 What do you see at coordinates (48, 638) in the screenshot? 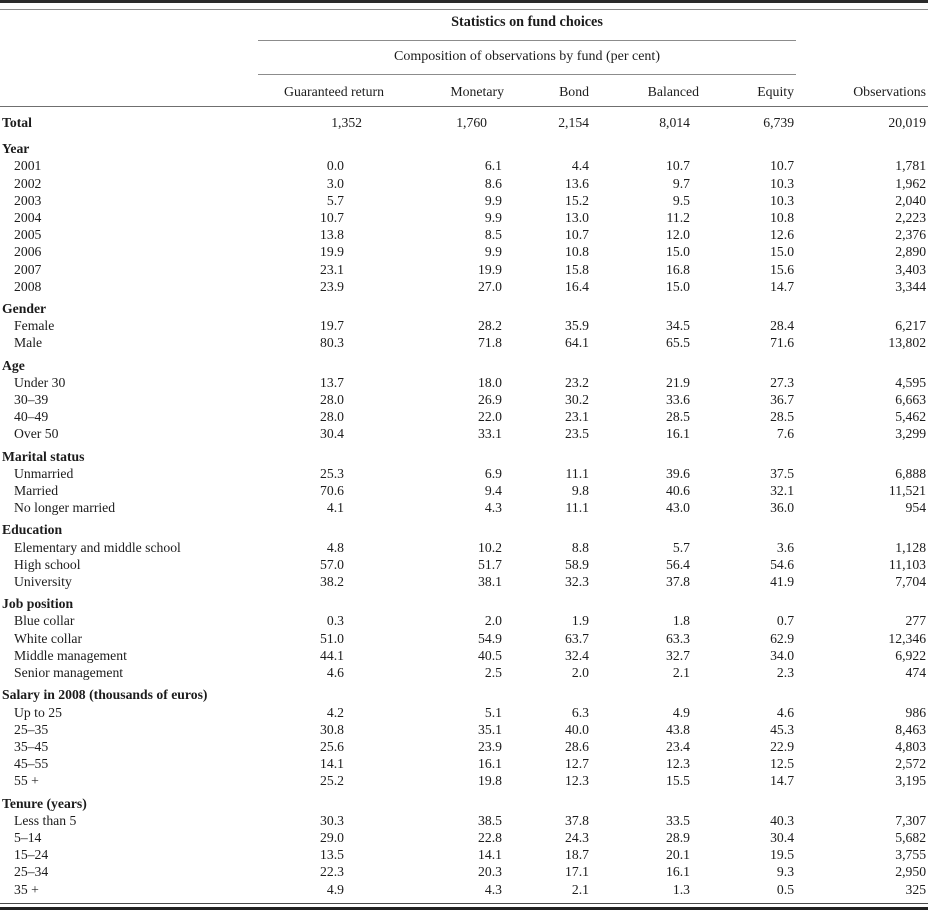
I see `row-label: White collar` at bounding box center [48, 638].